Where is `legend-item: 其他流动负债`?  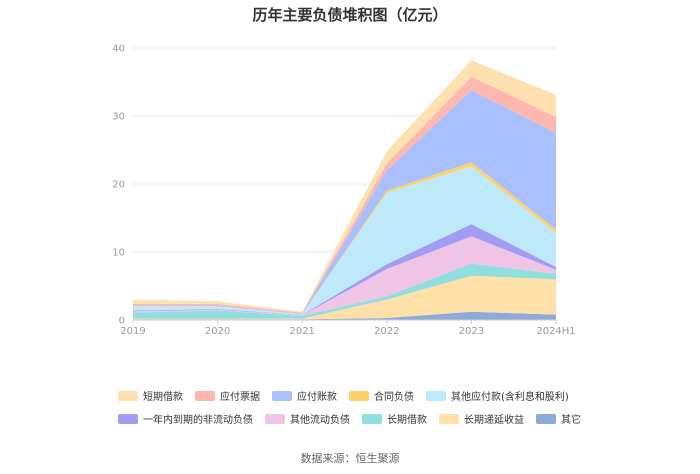
legend-item: 其他流动负债 is located at coordinates (307, 418).